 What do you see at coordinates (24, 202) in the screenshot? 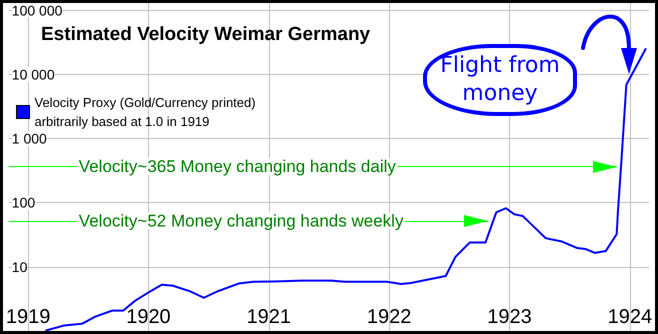
I see `y-tick-label: 100` at bounding box center [24, 202].